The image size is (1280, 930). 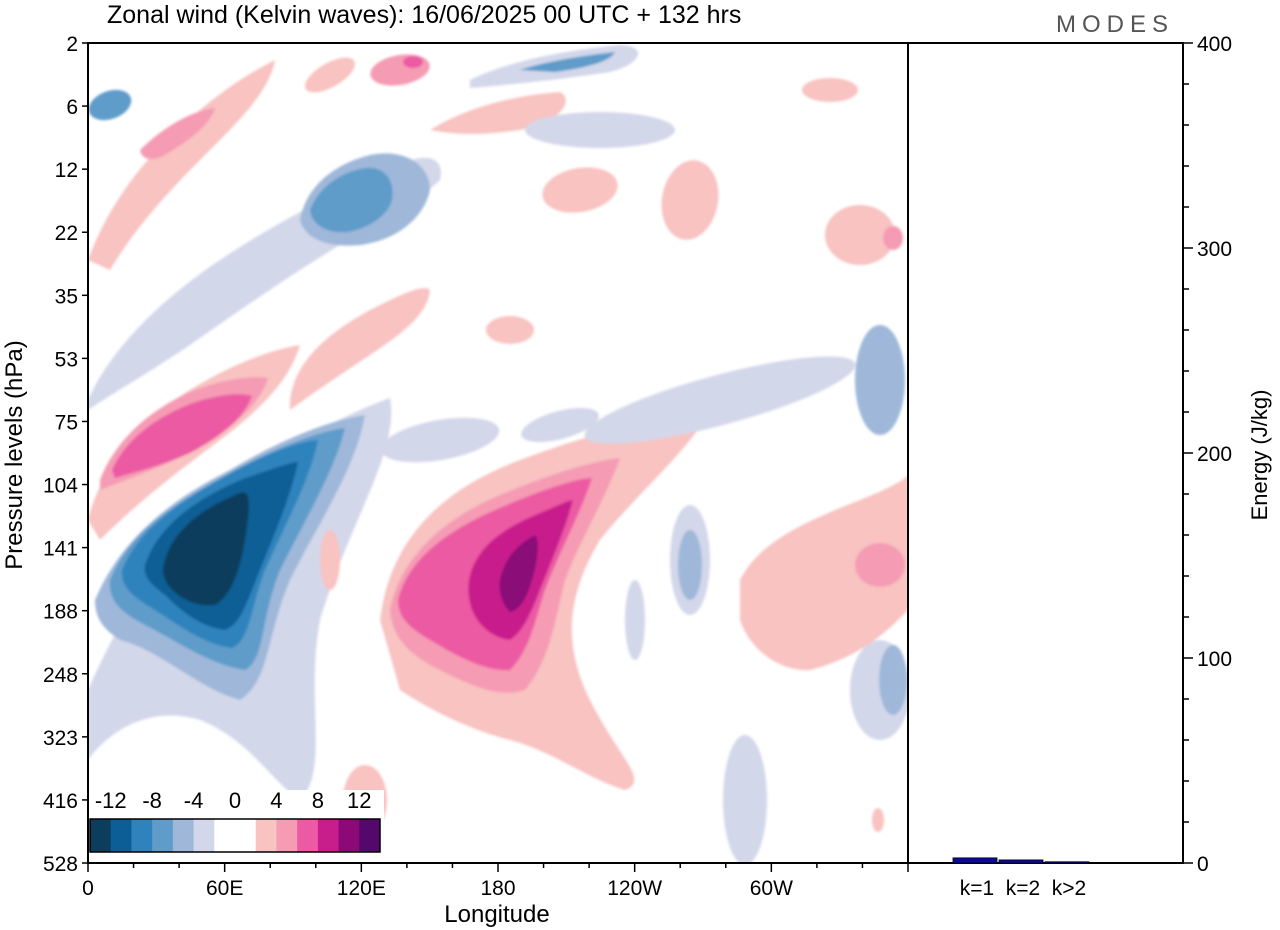 What do you see at coordinates (60, 738) in the screenshot?
I see `pressure-tick-label: 323` at bounding box center [60, 738].